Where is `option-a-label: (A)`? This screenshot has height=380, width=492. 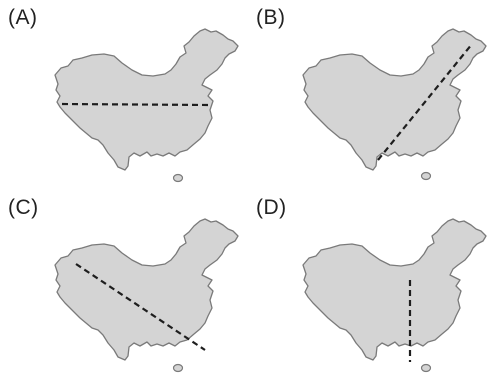
option-a-label: (A) is located at coordinates (23, 17).